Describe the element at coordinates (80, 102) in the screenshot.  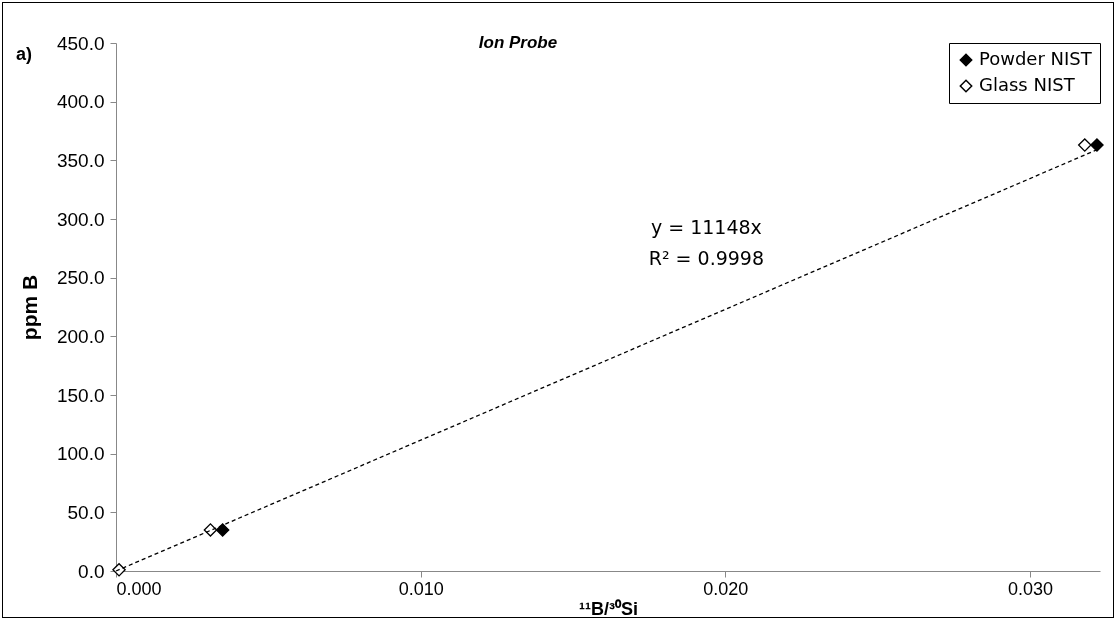
I see `y-tick-label: 400.0` at that location.